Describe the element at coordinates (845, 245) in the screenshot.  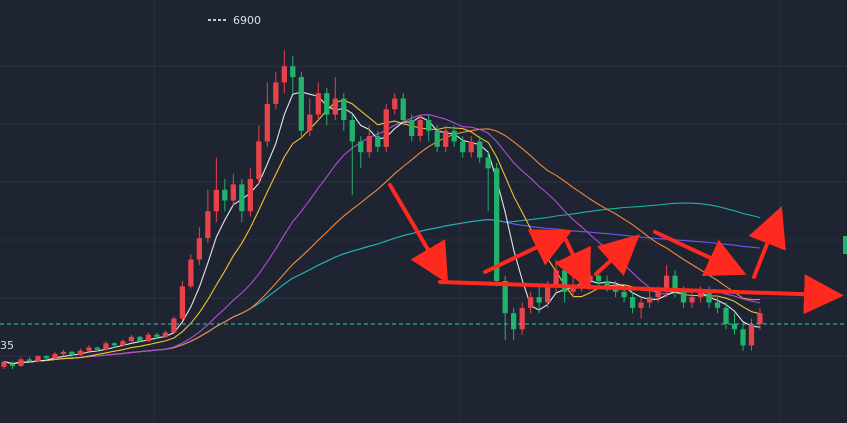
I see `price-axis-marker` at that location.